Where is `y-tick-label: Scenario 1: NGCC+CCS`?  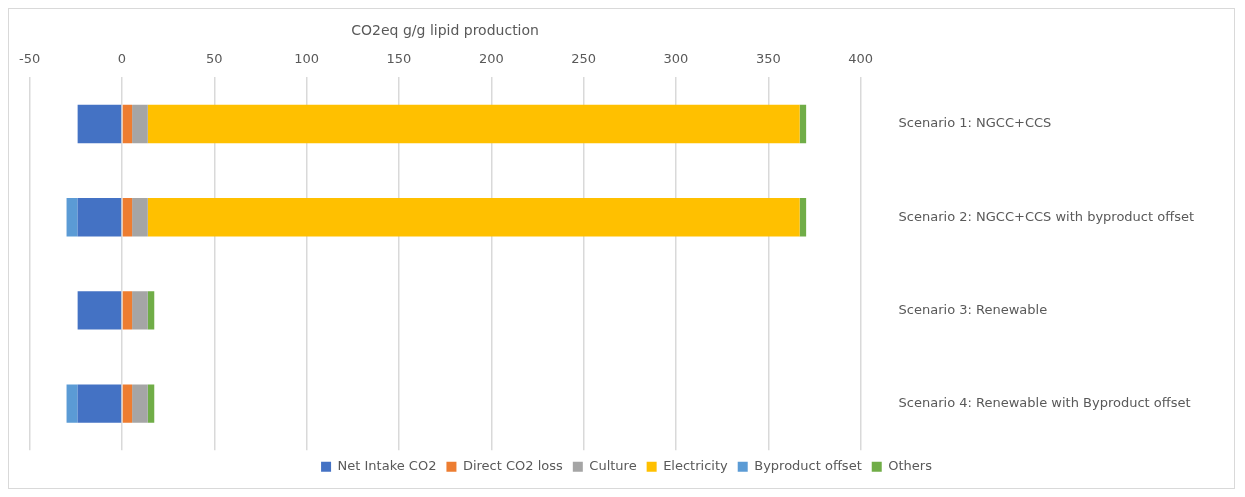
y-tick-label: Scenario 1: NGCC+CCS is located at coordinates (975, 123).